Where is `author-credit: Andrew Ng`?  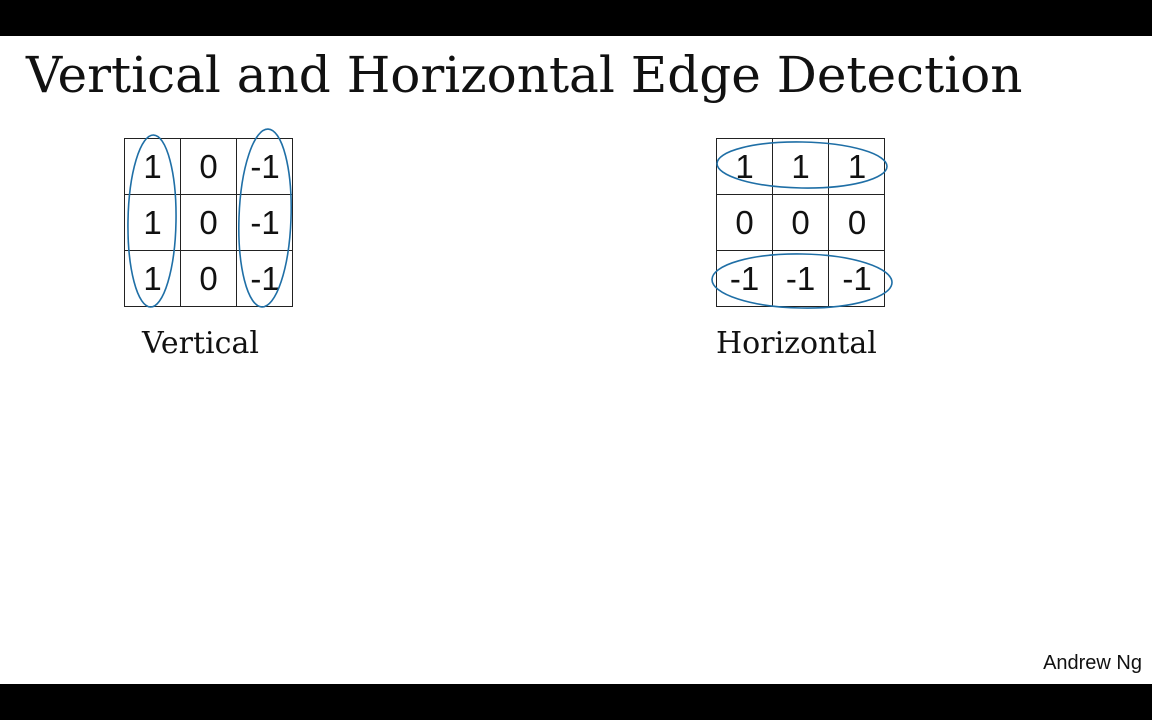
author-credit: Andrew Ng is located at coordinates (1092, 663).